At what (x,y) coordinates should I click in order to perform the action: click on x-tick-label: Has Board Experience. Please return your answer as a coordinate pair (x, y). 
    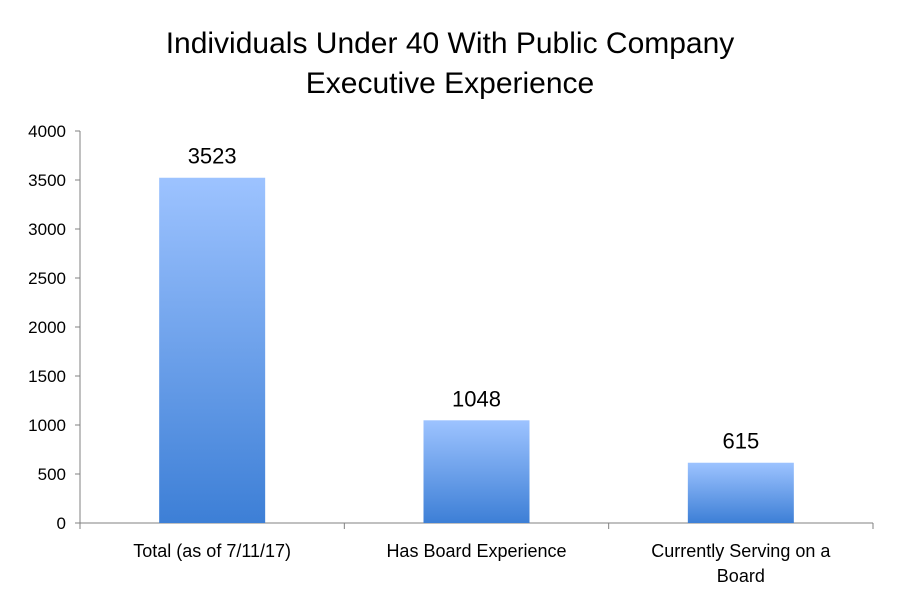
    Looking at the image, I should click on (476, 551).